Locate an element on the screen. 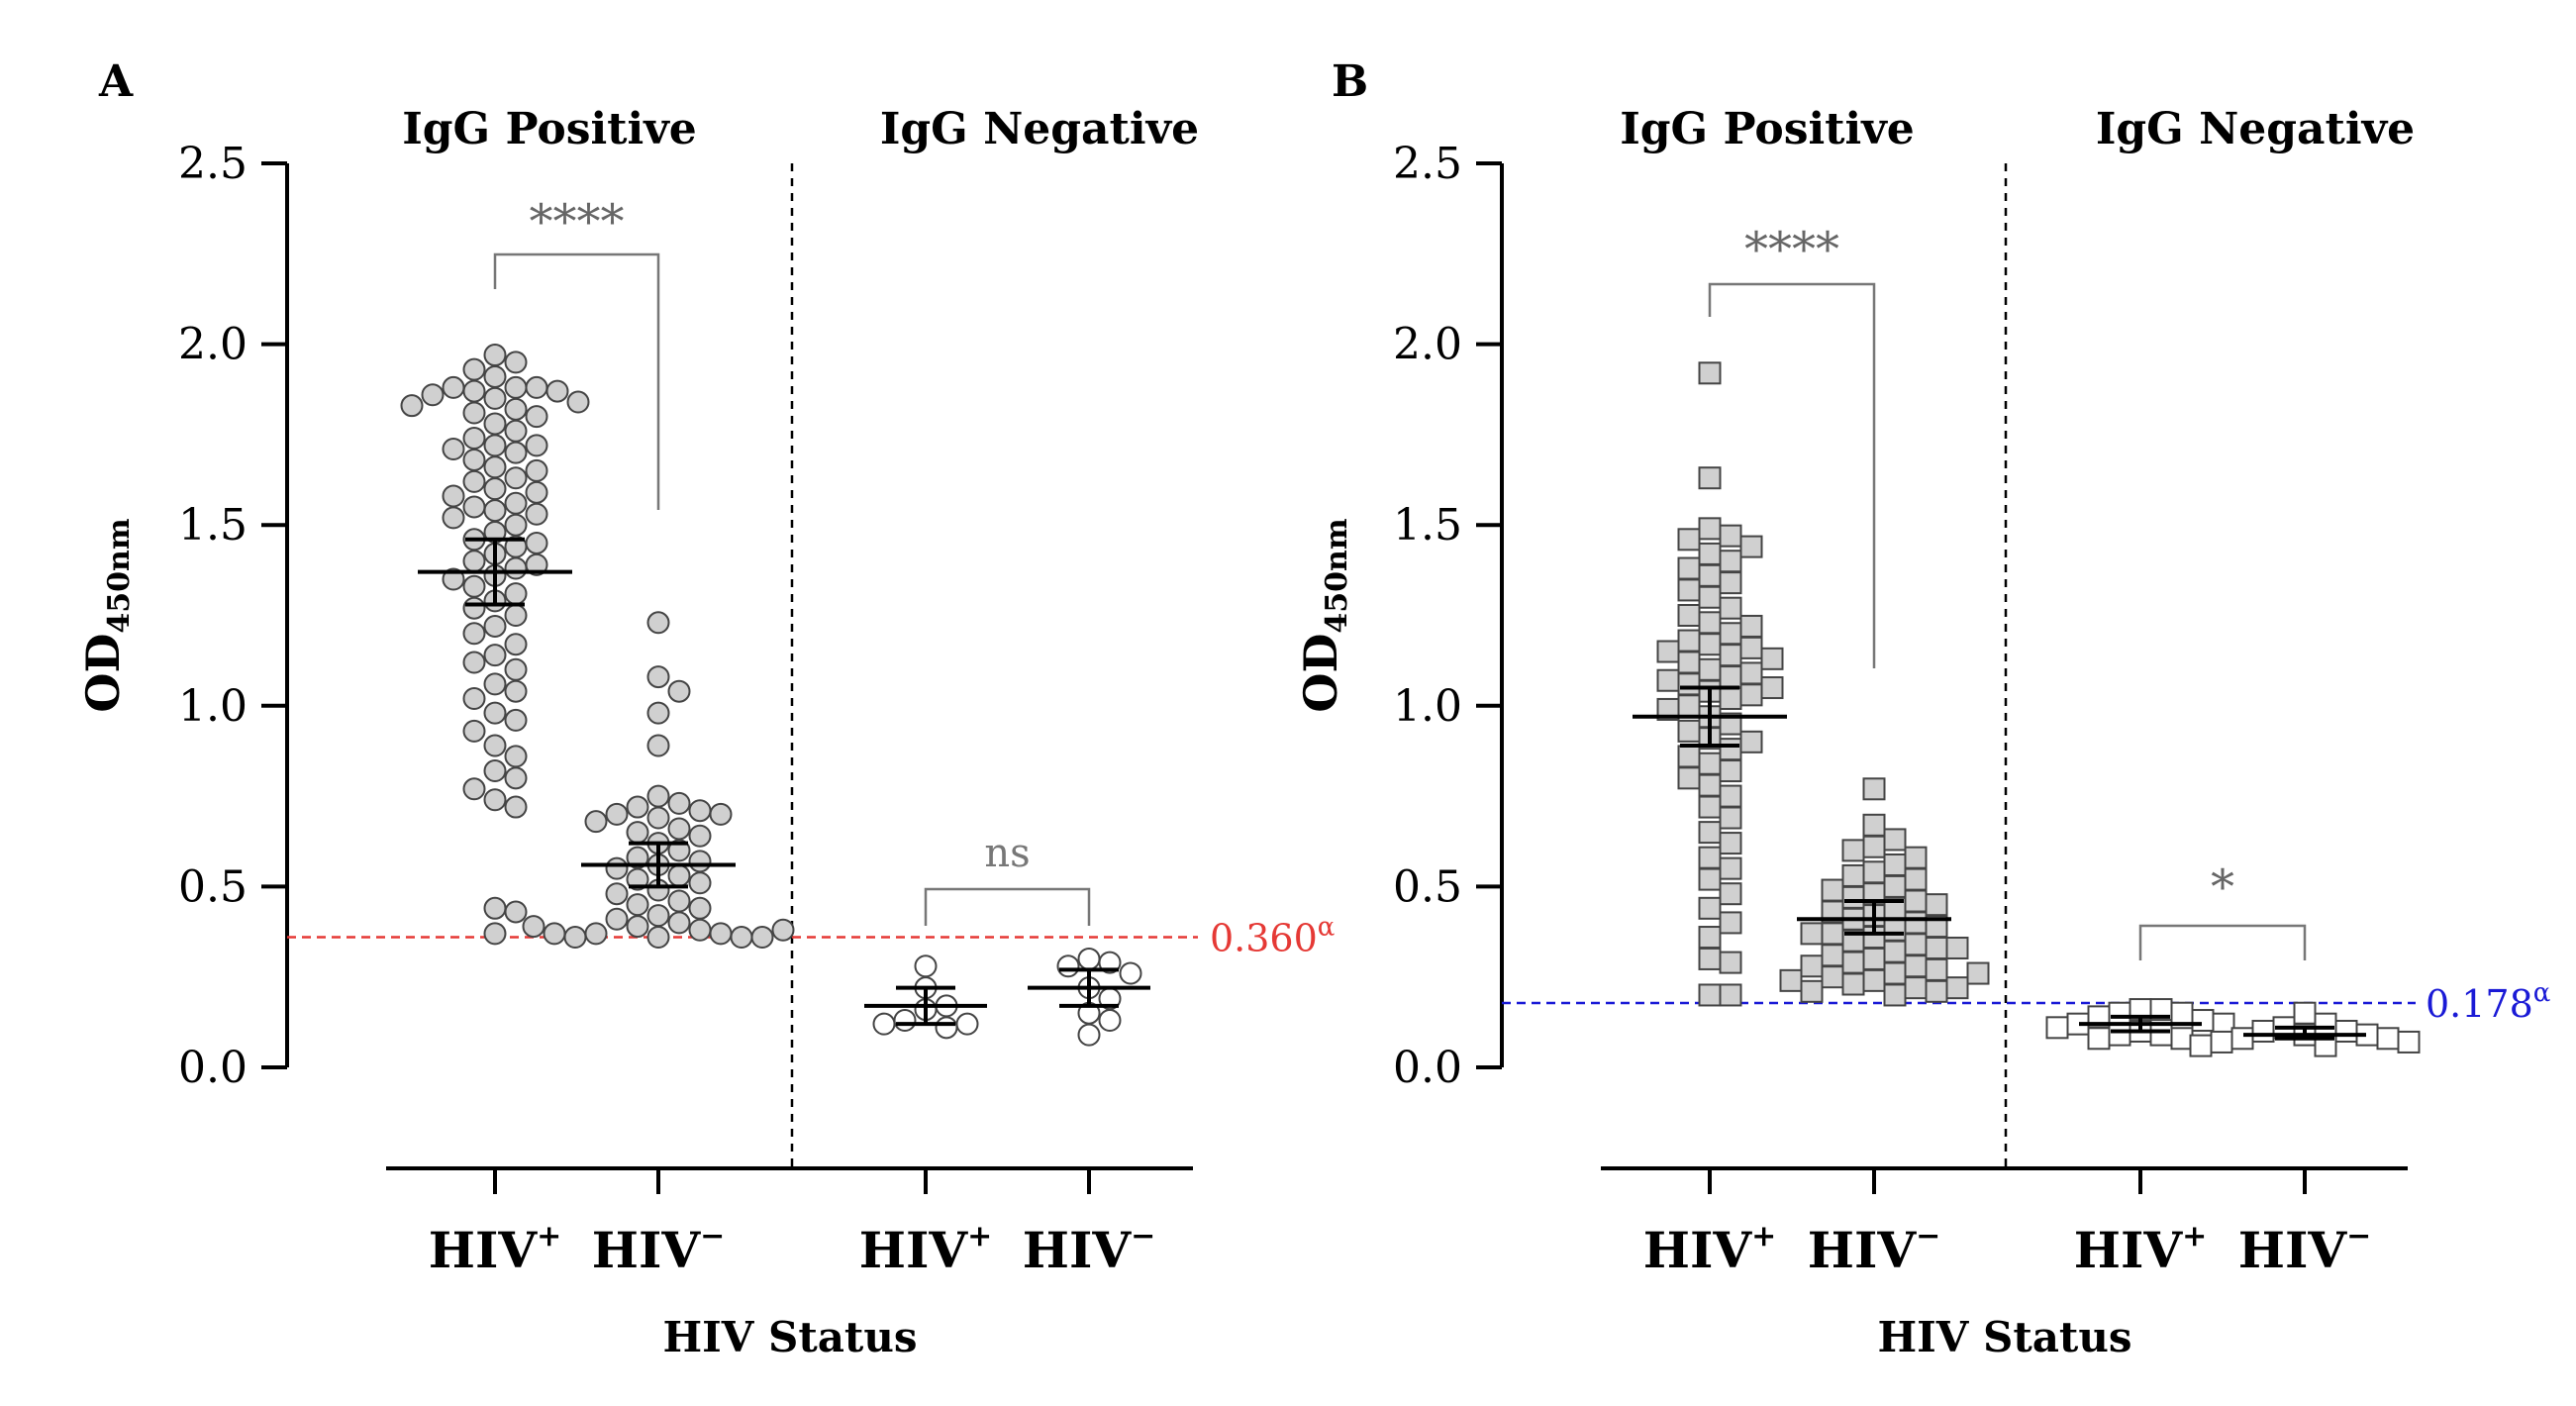 The height and width of the screenshot is (1406, 2576). group-title: IgG Negative is located at coordinates (2255, 129).